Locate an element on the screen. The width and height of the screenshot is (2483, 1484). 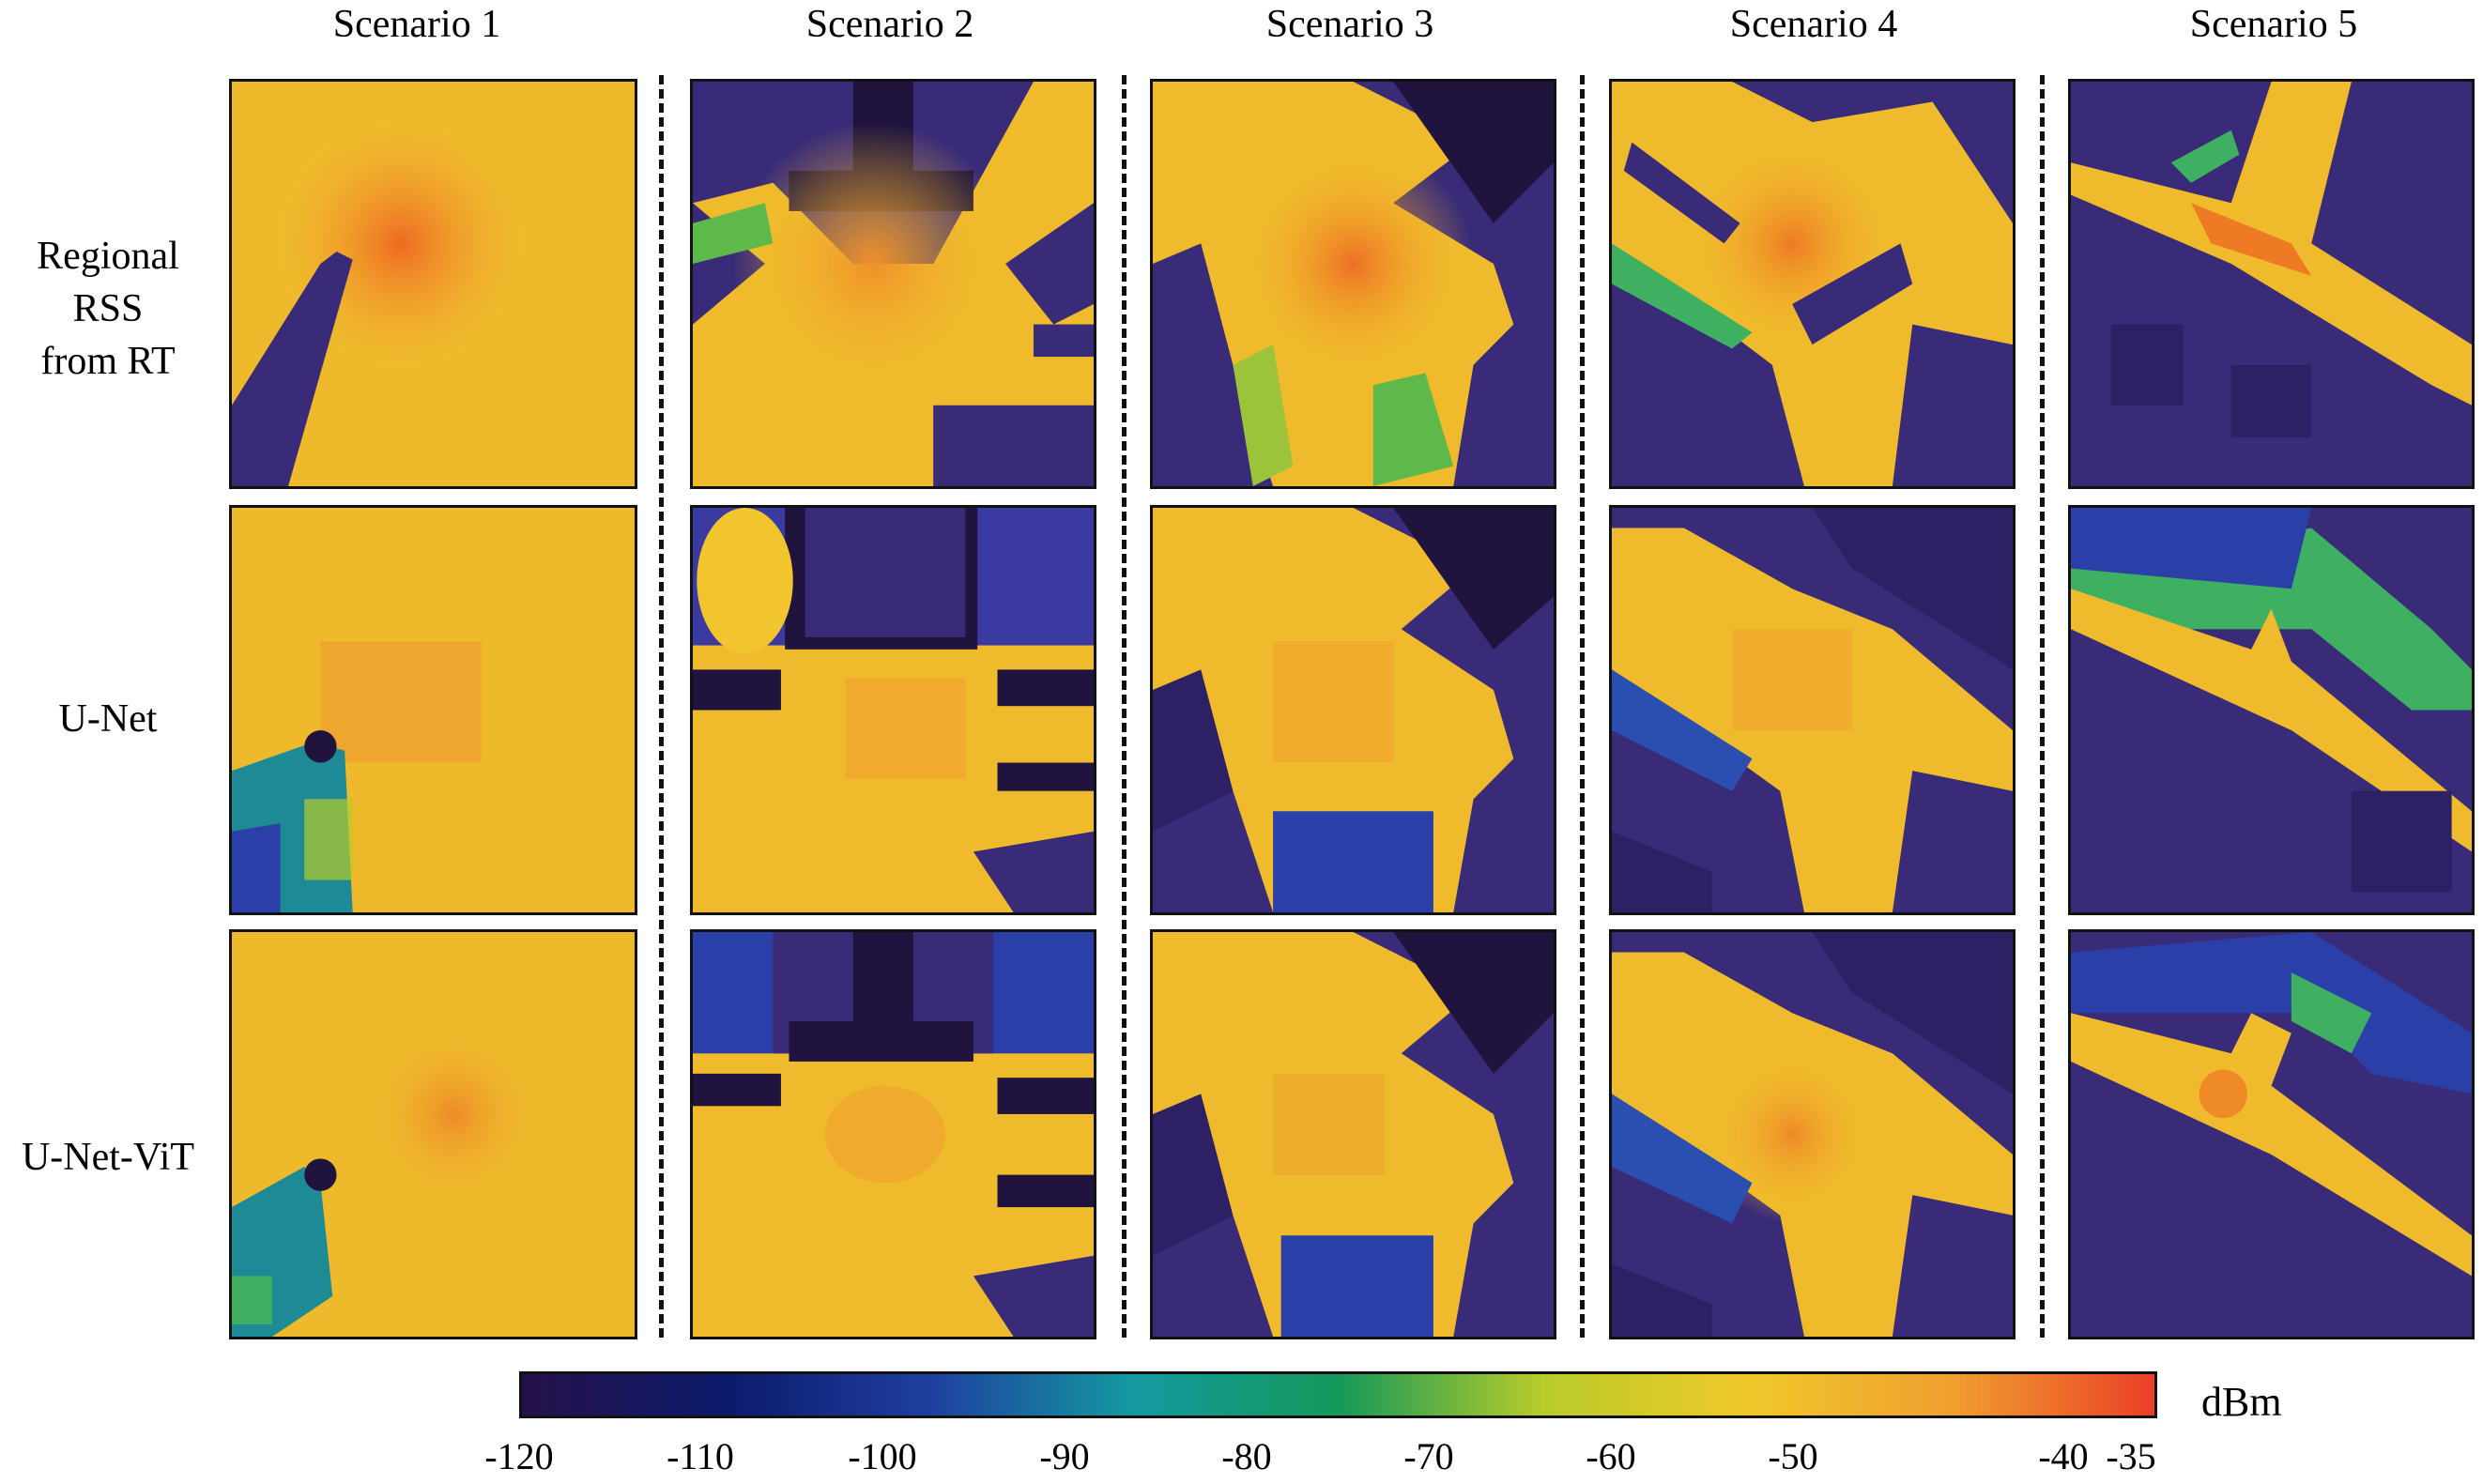
row-label-unet-vit: U-Net-ViT is located at coordinates (108, 1157).